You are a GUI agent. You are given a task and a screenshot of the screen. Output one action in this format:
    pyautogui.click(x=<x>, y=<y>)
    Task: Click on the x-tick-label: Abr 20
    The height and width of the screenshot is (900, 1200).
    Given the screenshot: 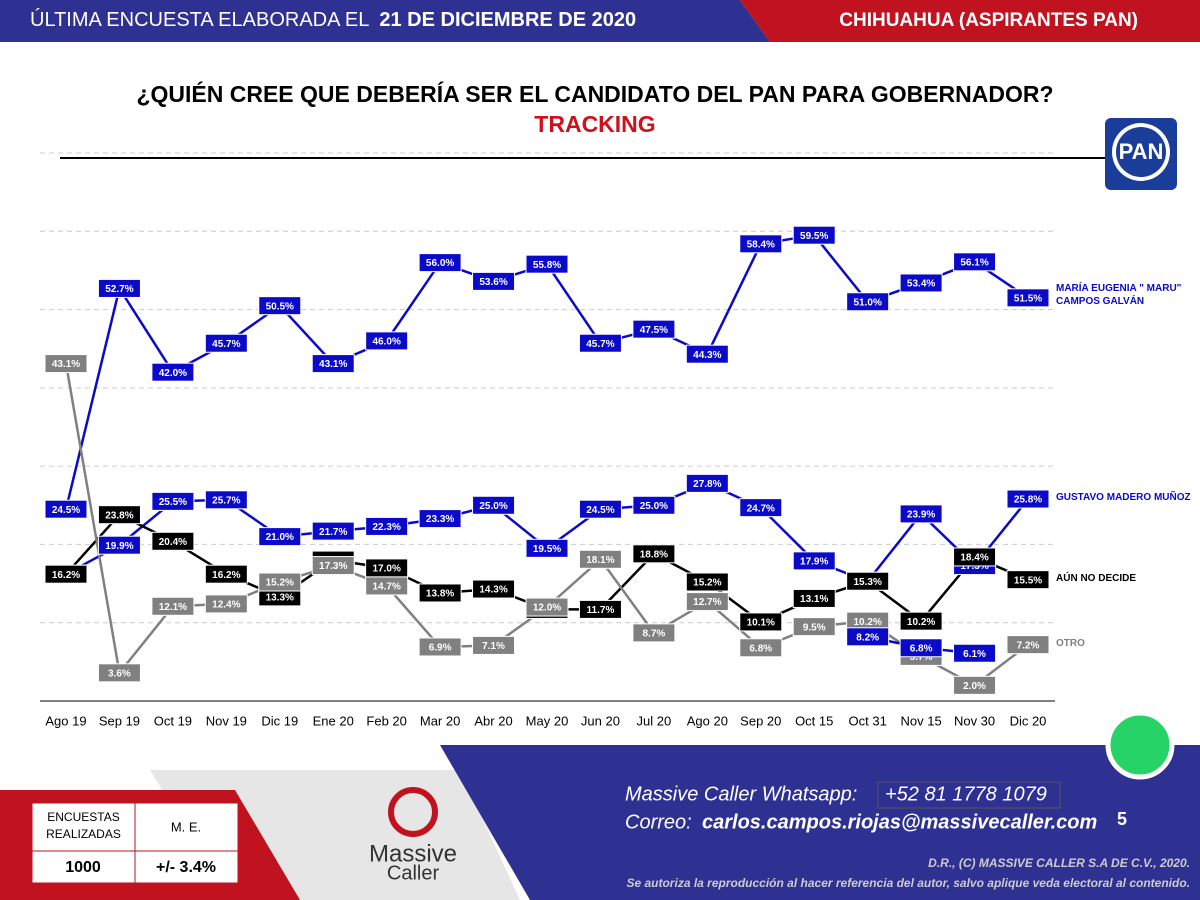 What is the action you would take?
    pyautogui.click(x=493, y=720)
    